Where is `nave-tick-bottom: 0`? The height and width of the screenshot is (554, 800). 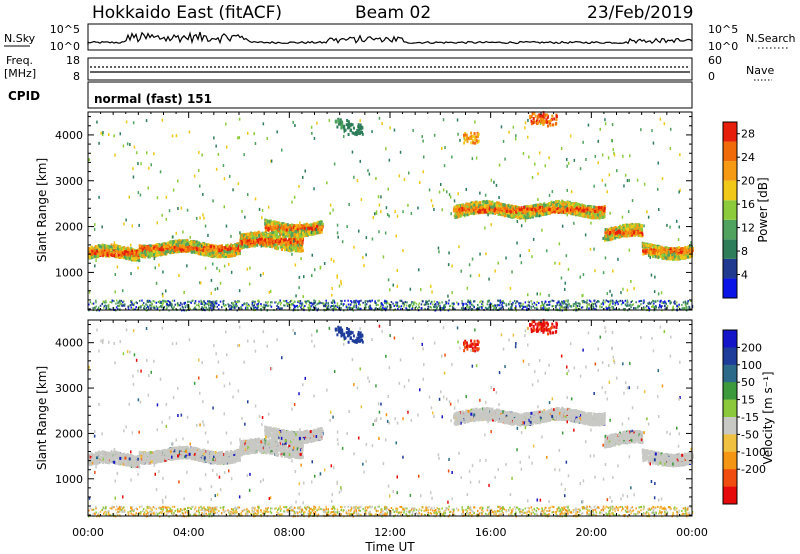 nave-tick-bottom: 0 is located at coordinates (711, 76).